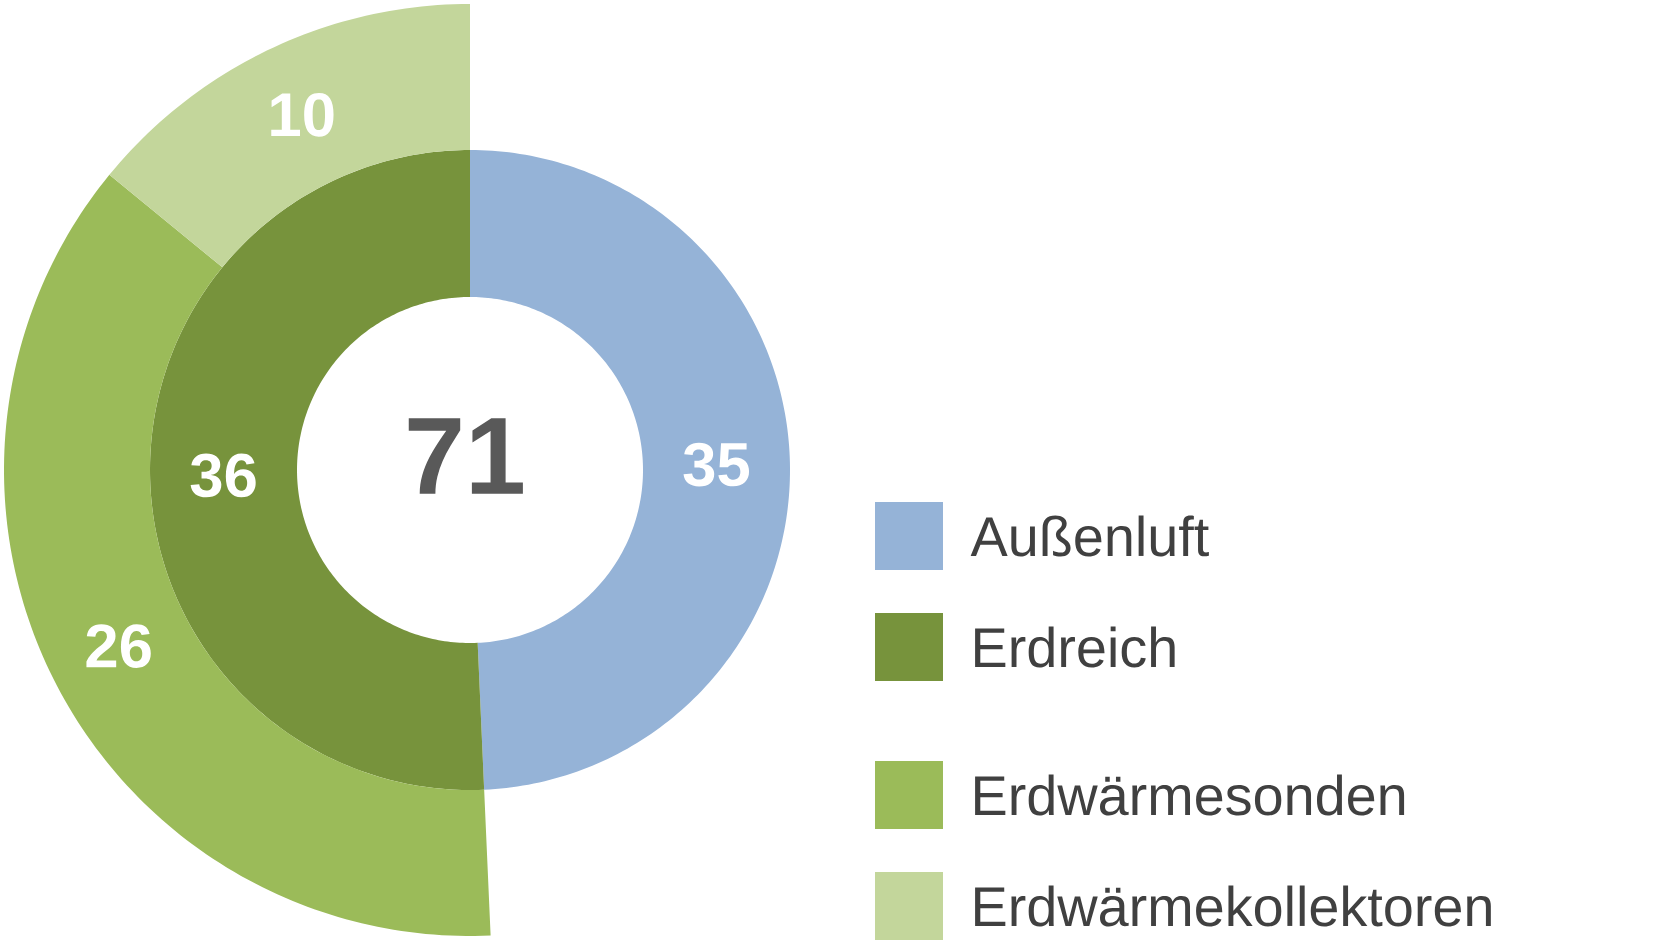 The image size is (1672, 946). Describe the element at coordinates (118, 646) in the screenshot. I see `data-label: 26` at that location.